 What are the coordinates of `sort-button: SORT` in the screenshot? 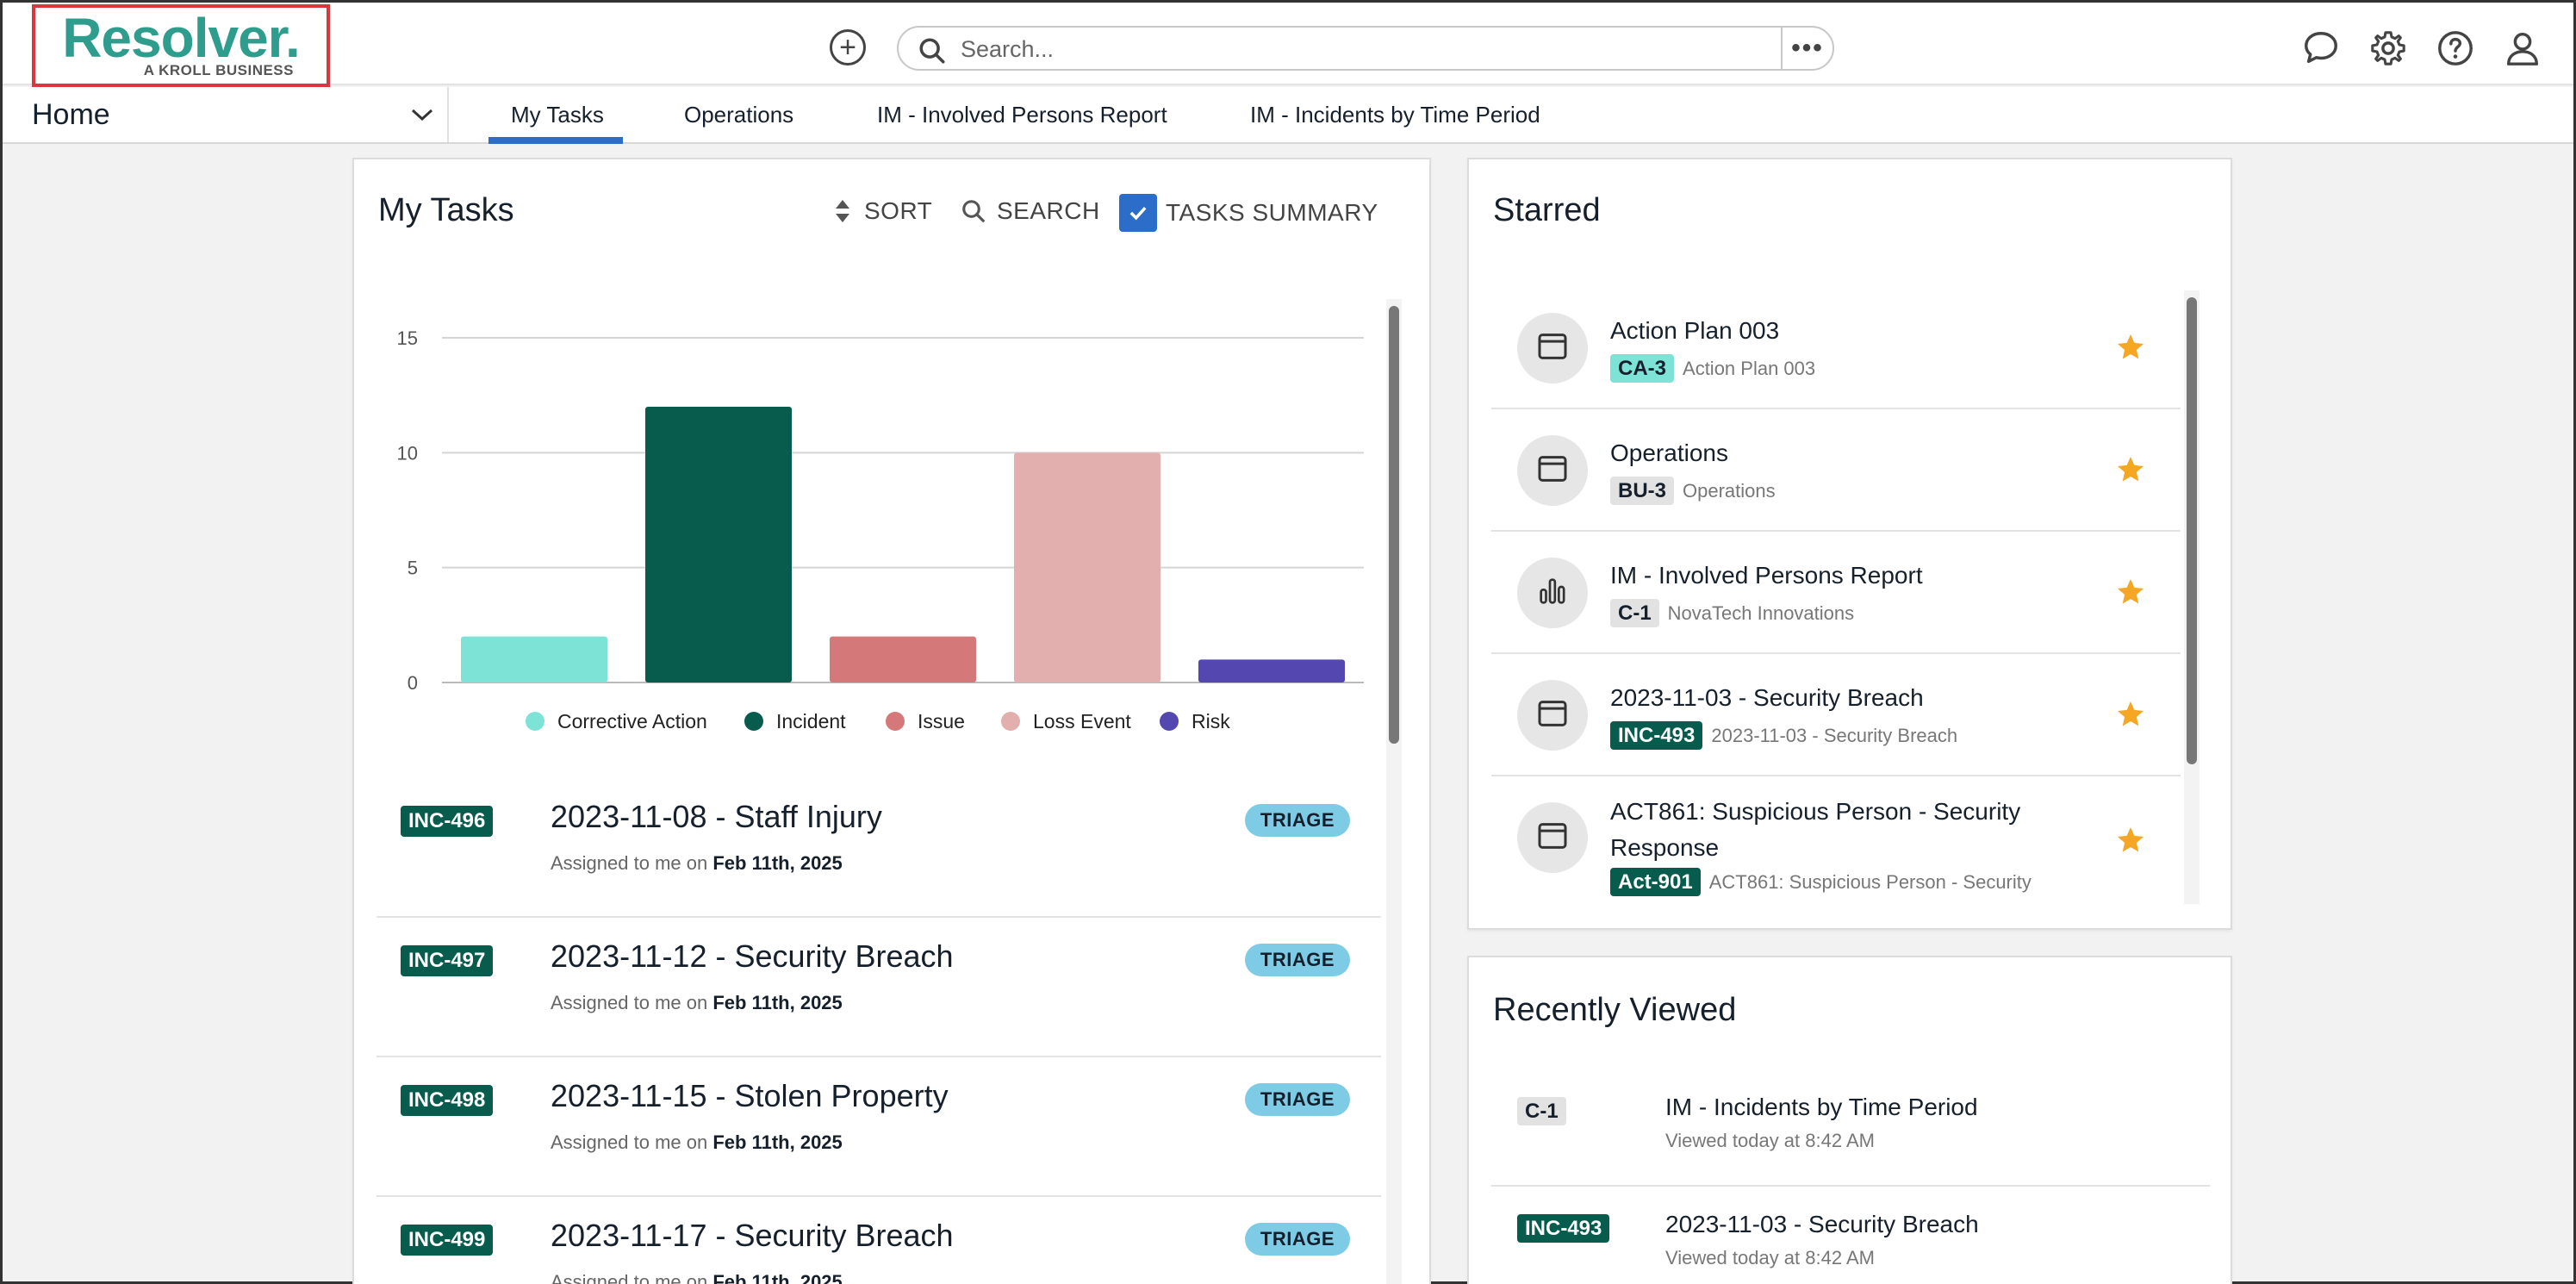 It's located at (883, 211).